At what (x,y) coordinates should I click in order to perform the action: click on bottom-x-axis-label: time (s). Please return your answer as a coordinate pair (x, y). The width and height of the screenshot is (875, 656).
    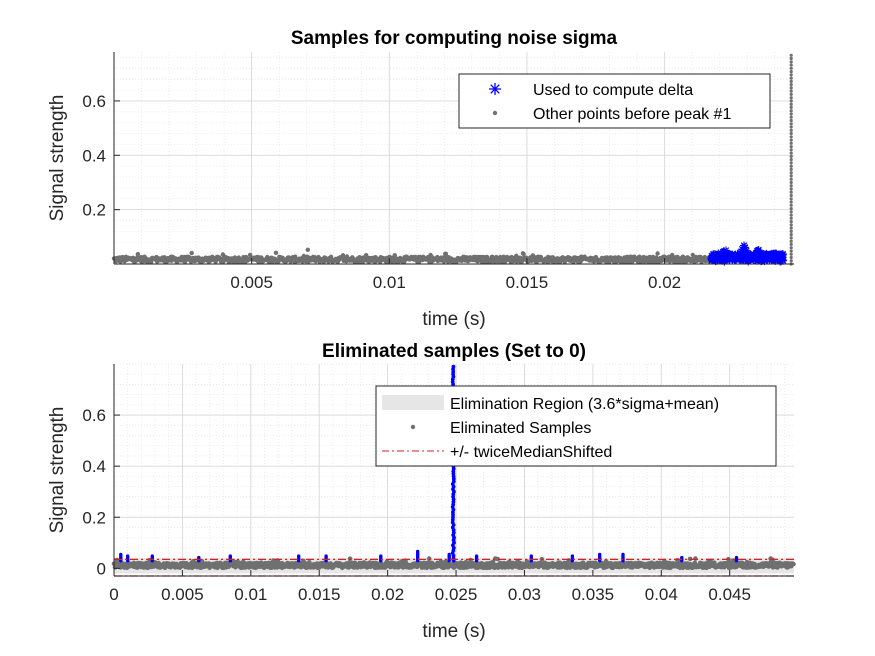
    Looking at the image, I should click on (453, 631).